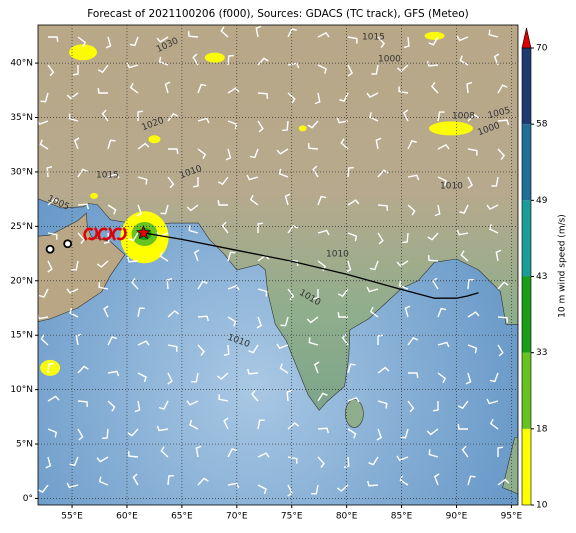 This screenshot has width=576, height=533. What do you see at coordinates (373, 38) in the screenshot?
I see `isobar-label: 1015` at bounding box center [373, 38].